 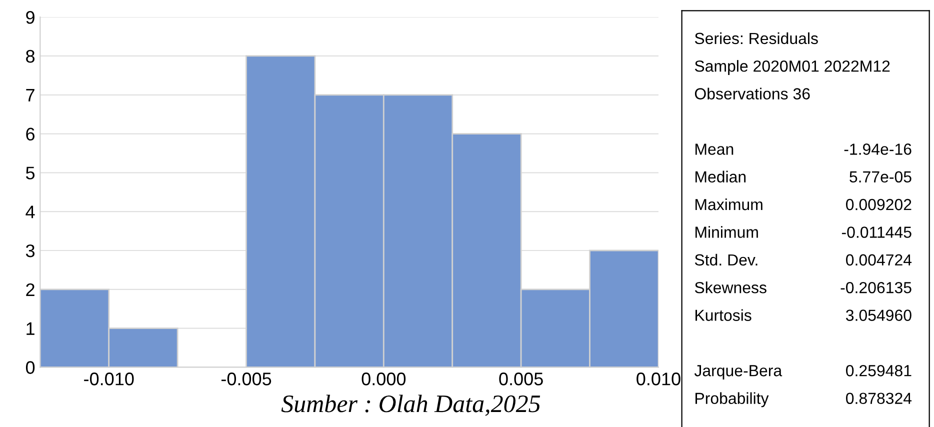 I want to click on x-tick-label: 0.000, so click(x=384, y=379).